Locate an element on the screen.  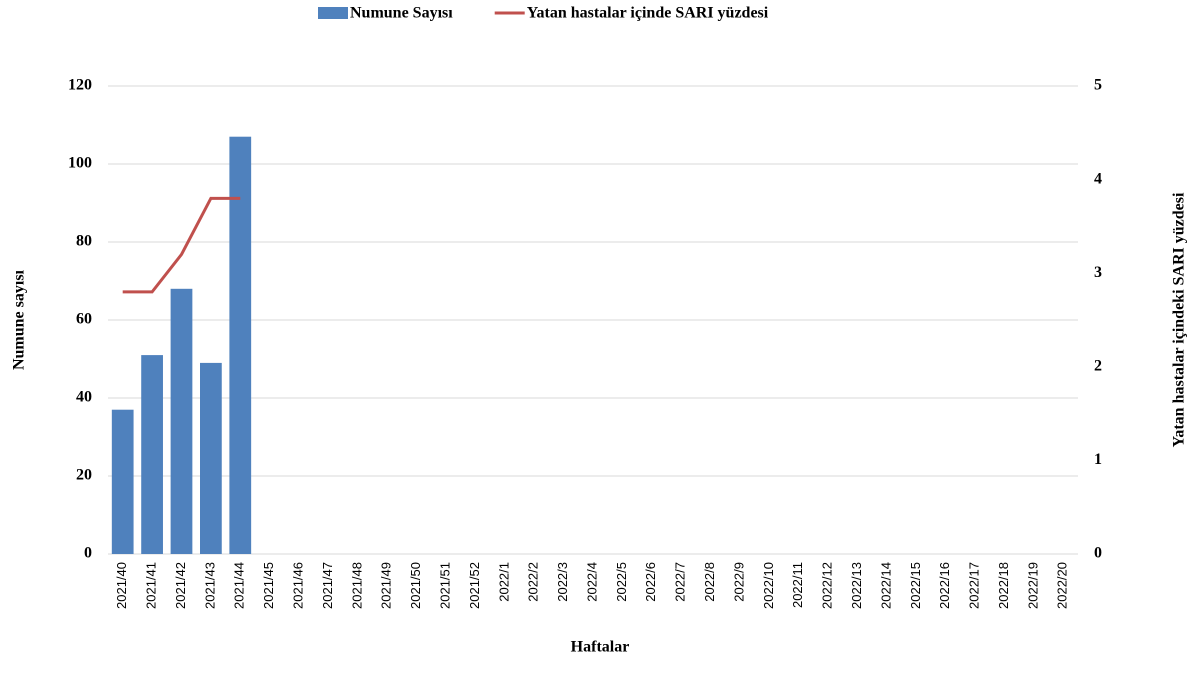
x-tick-label: 2022/7 is located at coordinates (680, 582).